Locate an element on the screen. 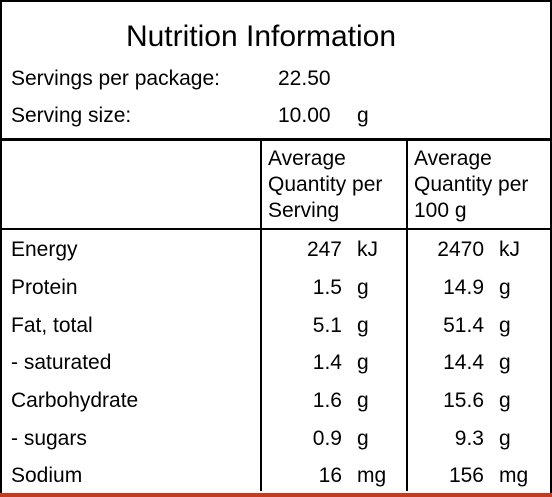 This screenshot has height=497, width=552. col-100g-line-3: 100 g is located at coordinates (440, 210).